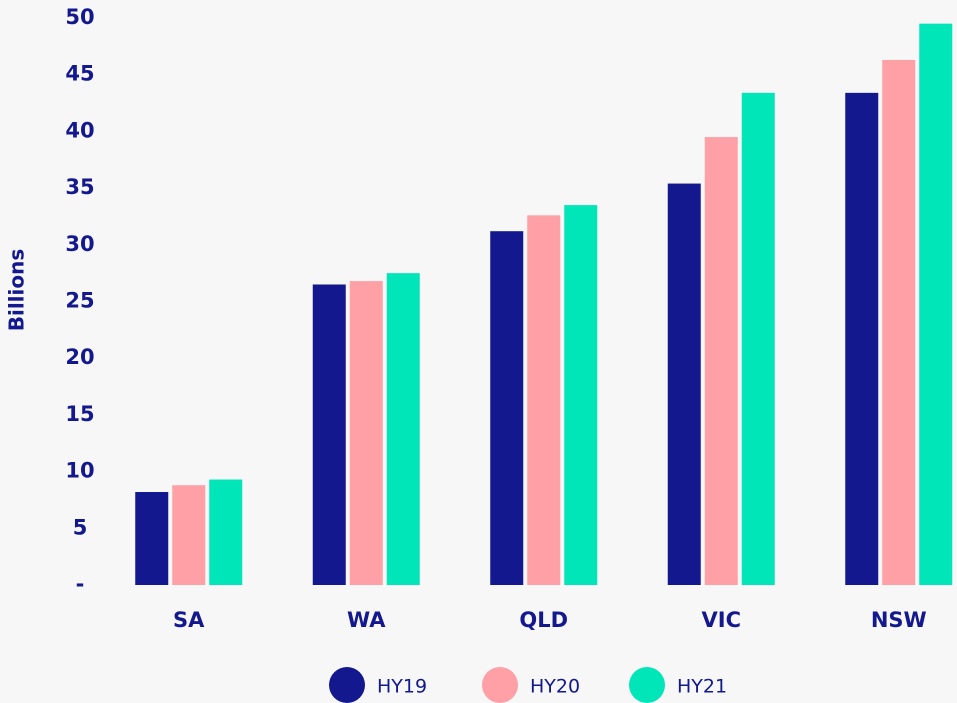 This screenshot has width=957, height=703. What do you see at coordinates (79, 130) in the screenshot?
I see `y-tick-label: 40` at bounding box center [79, 130].